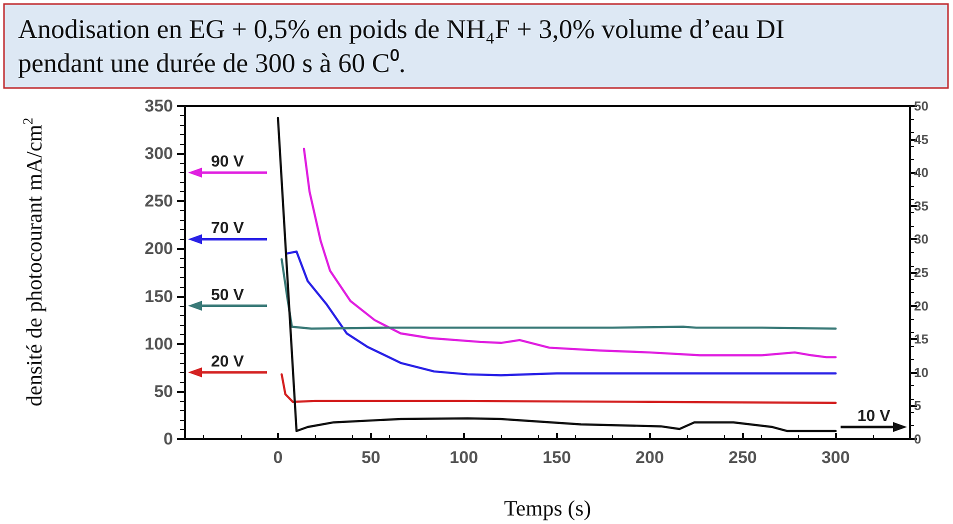  What do you see at coordinates (278, 457) in the screenshot?
I see `x-tick-label: 0` at bounding box center [278, 457].